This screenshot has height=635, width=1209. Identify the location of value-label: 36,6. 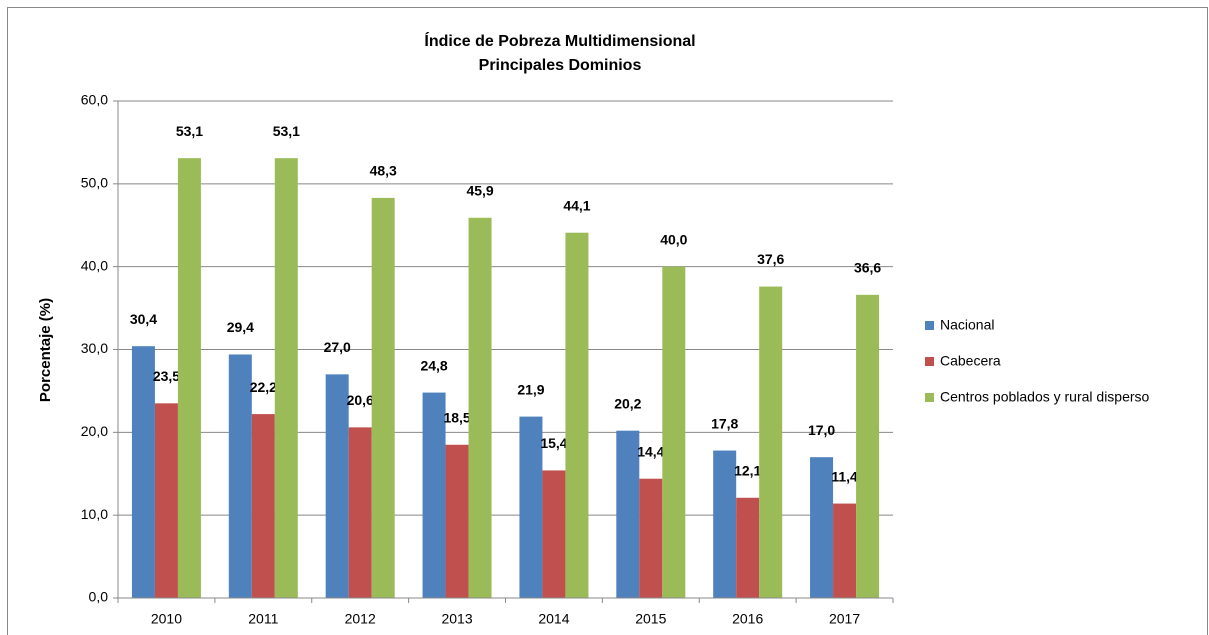
(867, 268).